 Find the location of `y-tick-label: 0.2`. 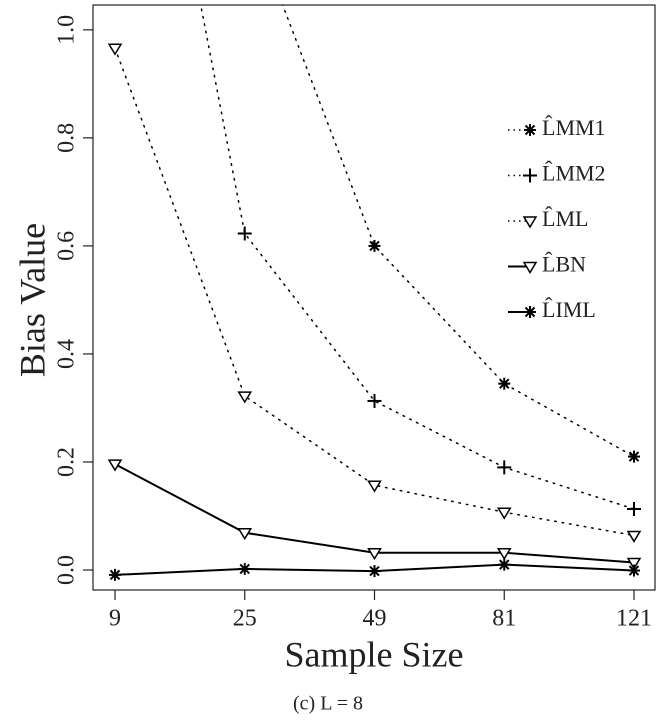

y-tick-label: 0.2 is located at coordinates (67, 462).